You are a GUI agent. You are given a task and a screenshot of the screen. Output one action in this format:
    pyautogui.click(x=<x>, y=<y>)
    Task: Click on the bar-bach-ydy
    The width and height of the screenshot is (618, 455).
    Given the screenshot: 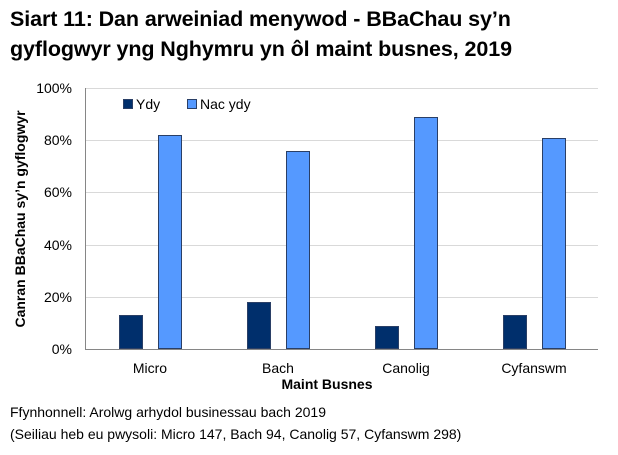 What is the action you would take?
    pyautogui.click(x=258, y=325)
    